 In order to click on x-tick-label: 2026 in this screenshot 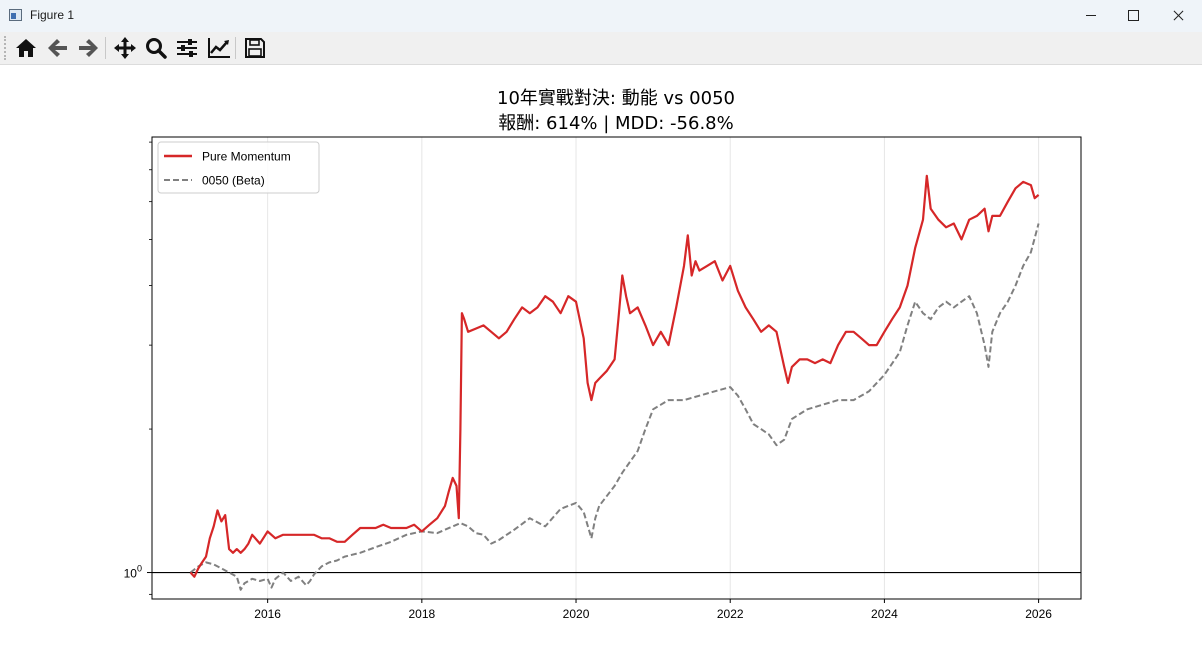, I will do `click(1038, 614)`.